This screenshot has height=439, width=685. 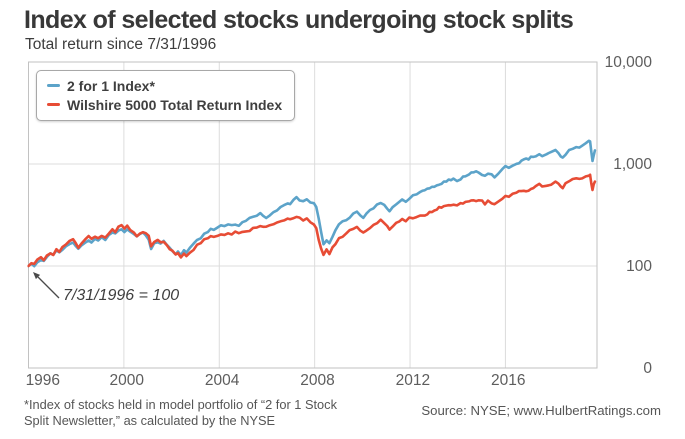 What do you see at coordinates (43, 380) in the screenshot?
I see `x-axis-label: 1996` at bounding box center [43, 380].